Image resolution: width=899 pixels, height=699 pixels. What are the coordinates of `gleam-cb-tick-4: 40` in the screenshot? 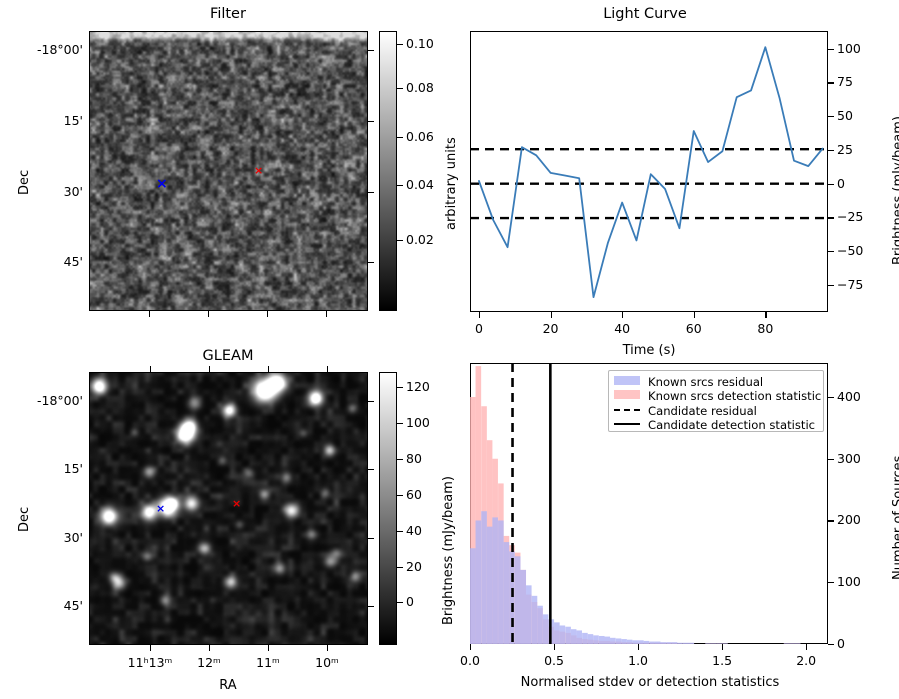 It's located at (414, 530).